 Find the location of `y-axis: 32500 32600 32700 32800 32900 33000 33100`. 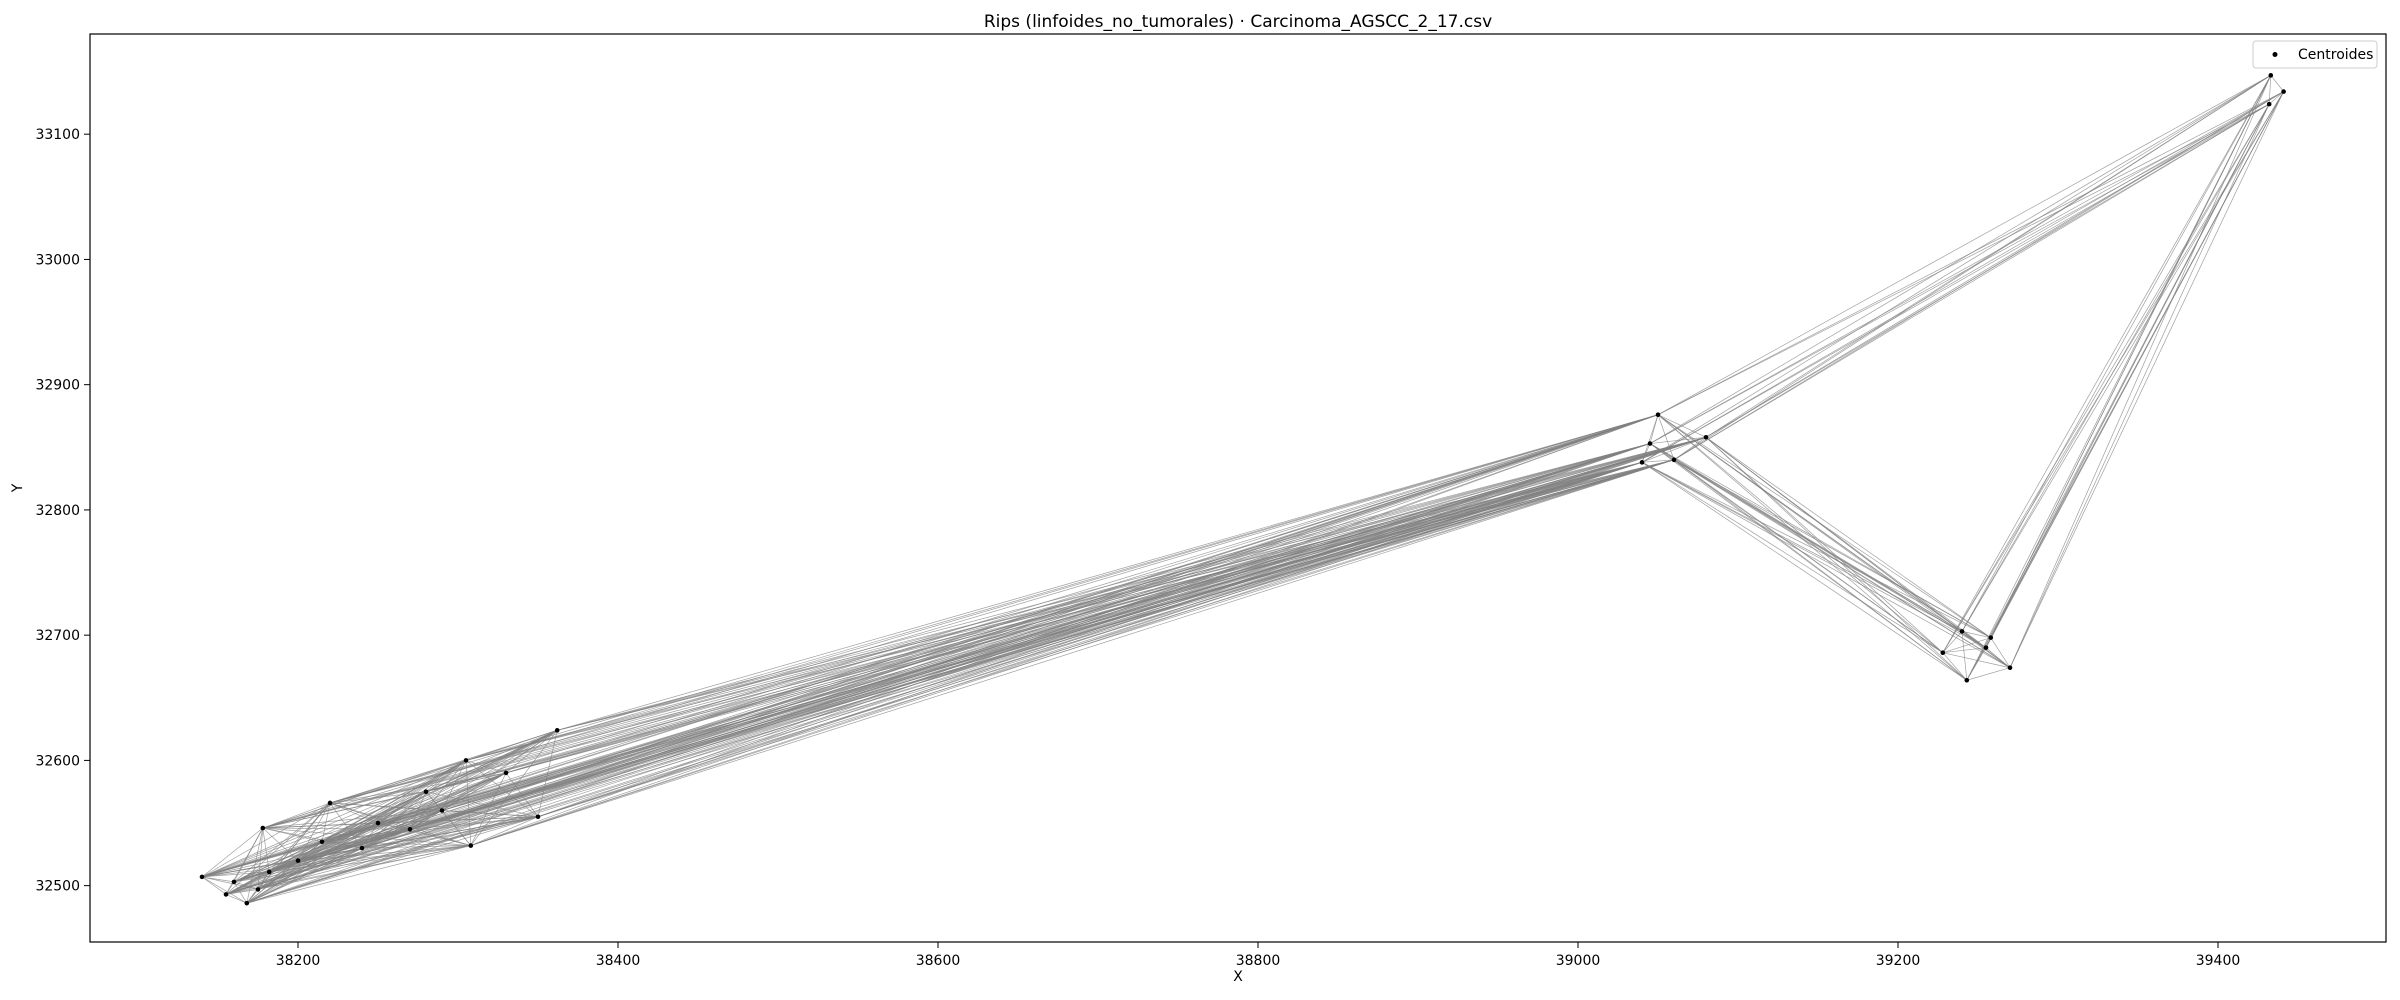

y-axis: 32500 32600 32700 32800 32900 33000 33100 is located at coordinates (62, 511).